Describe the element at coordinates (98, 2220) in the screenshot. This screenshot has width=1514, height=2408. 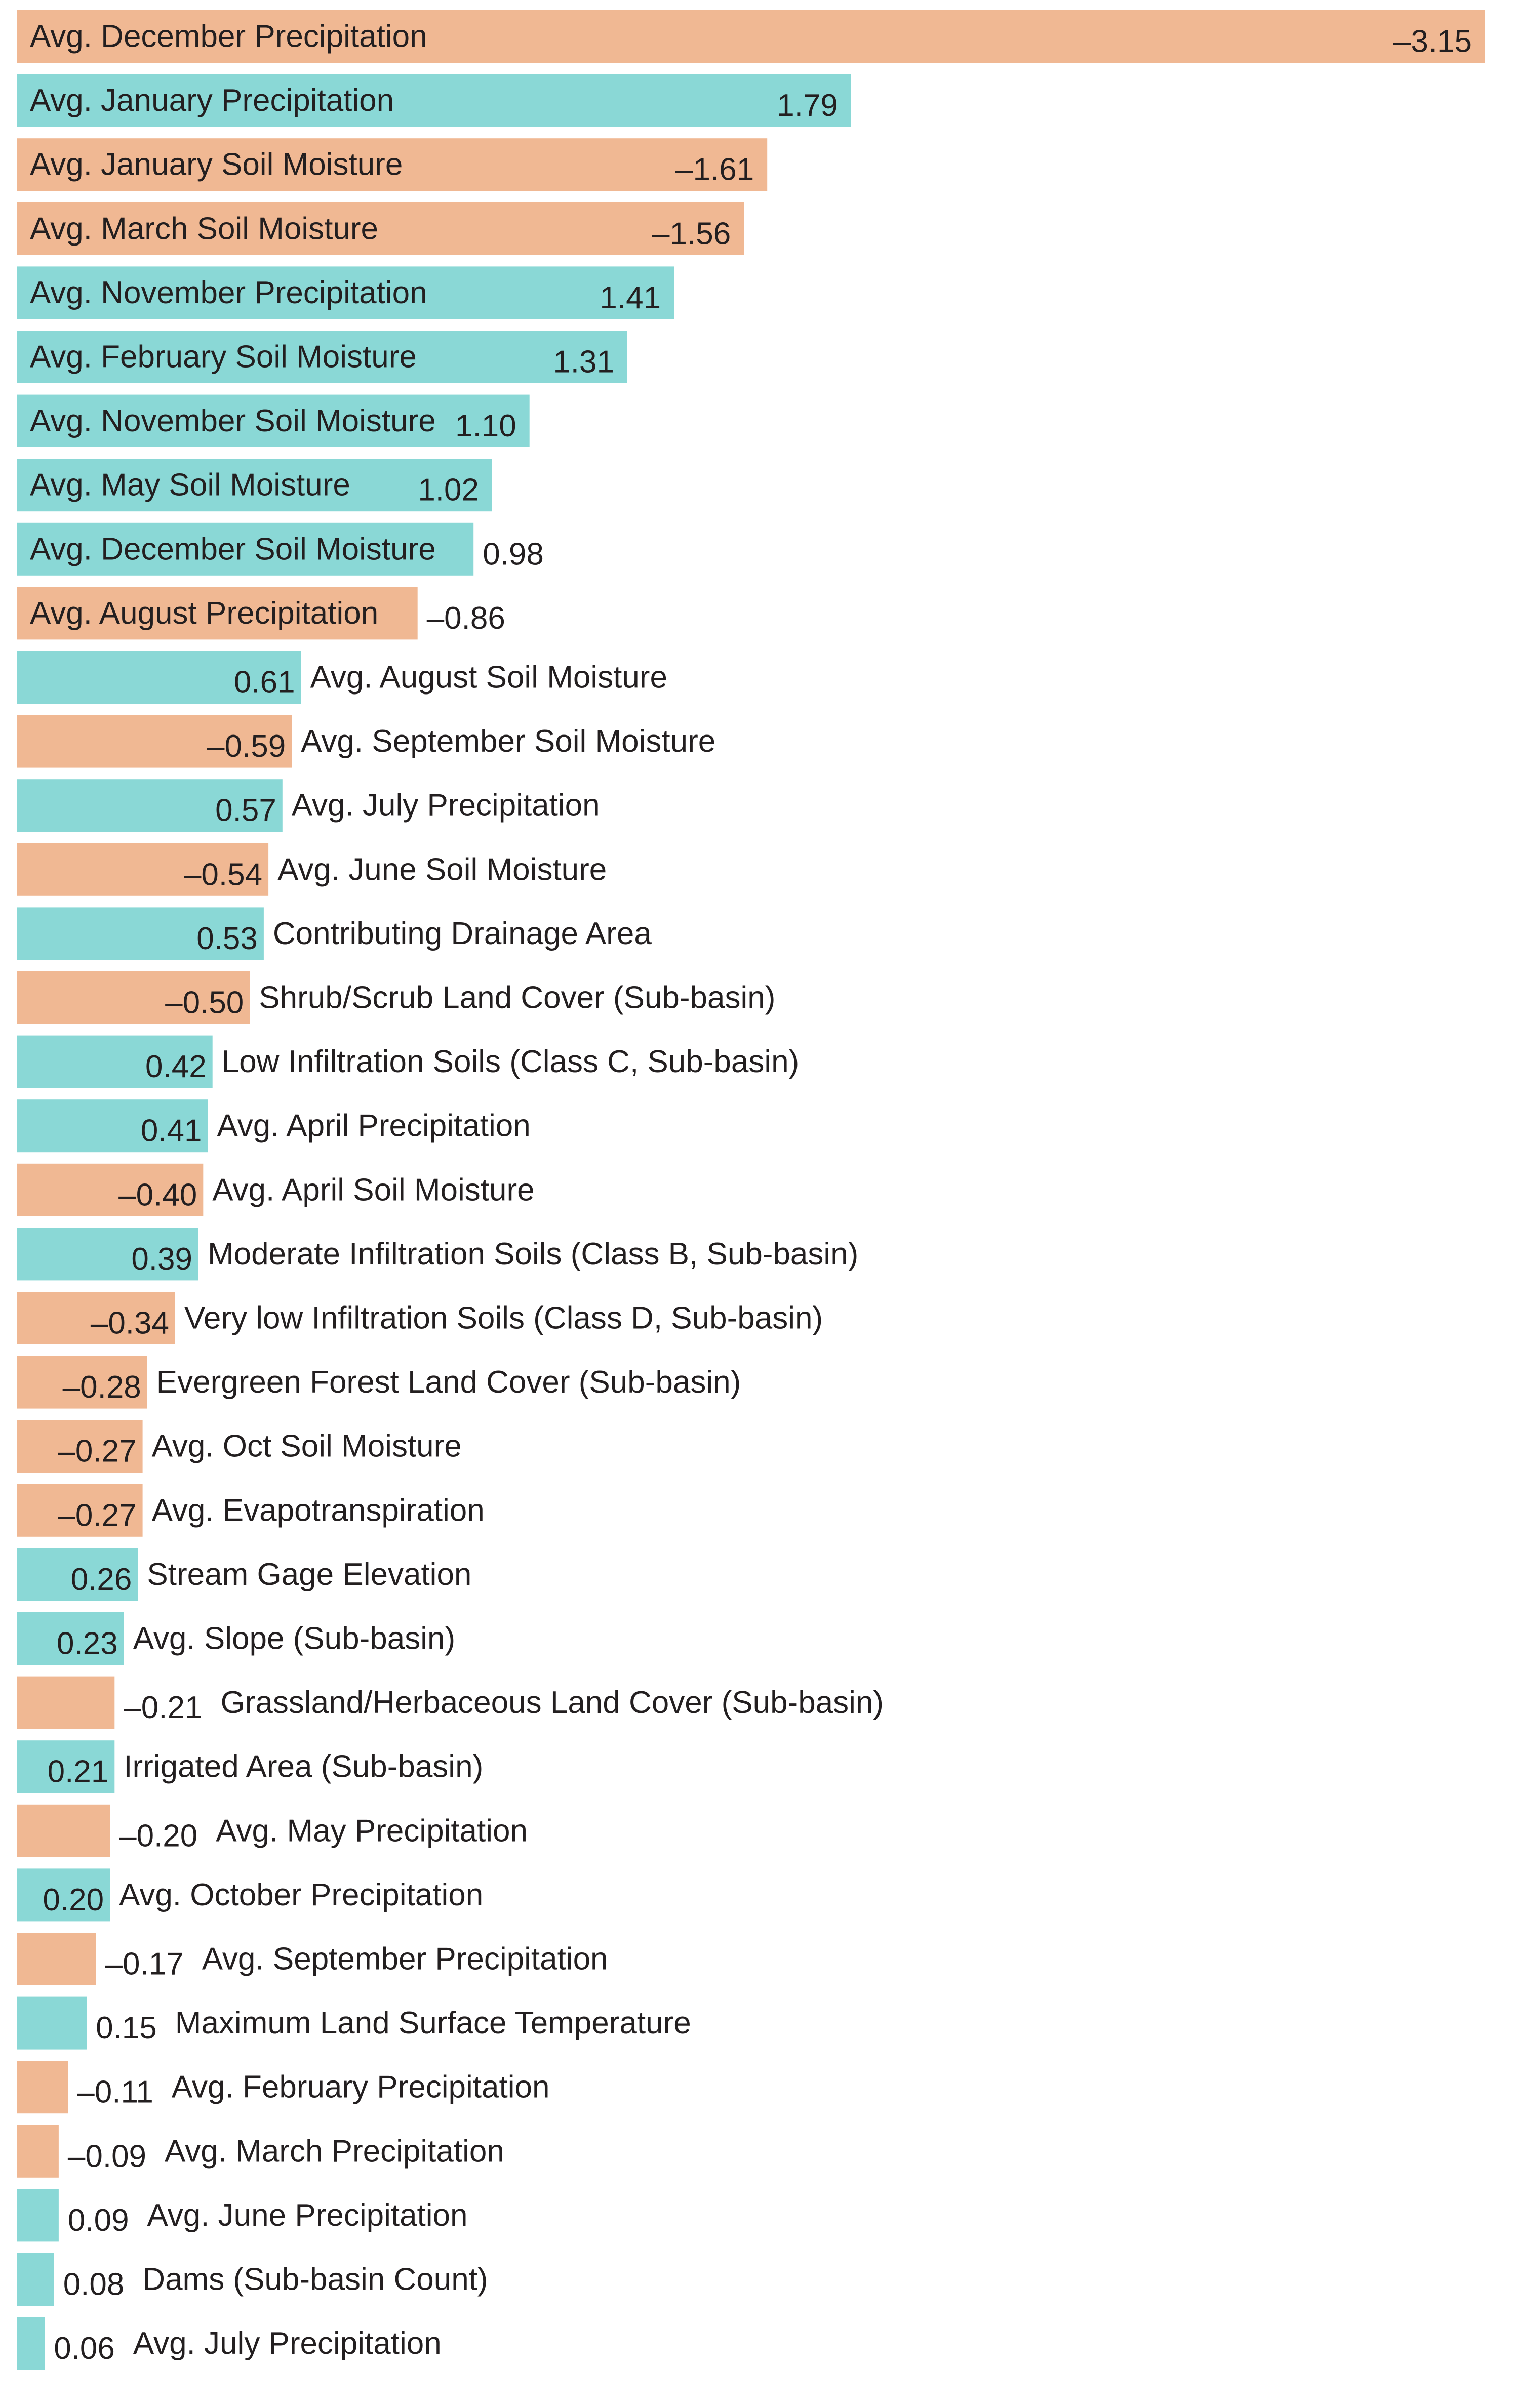
I see `value-label: 0.09` at that location.